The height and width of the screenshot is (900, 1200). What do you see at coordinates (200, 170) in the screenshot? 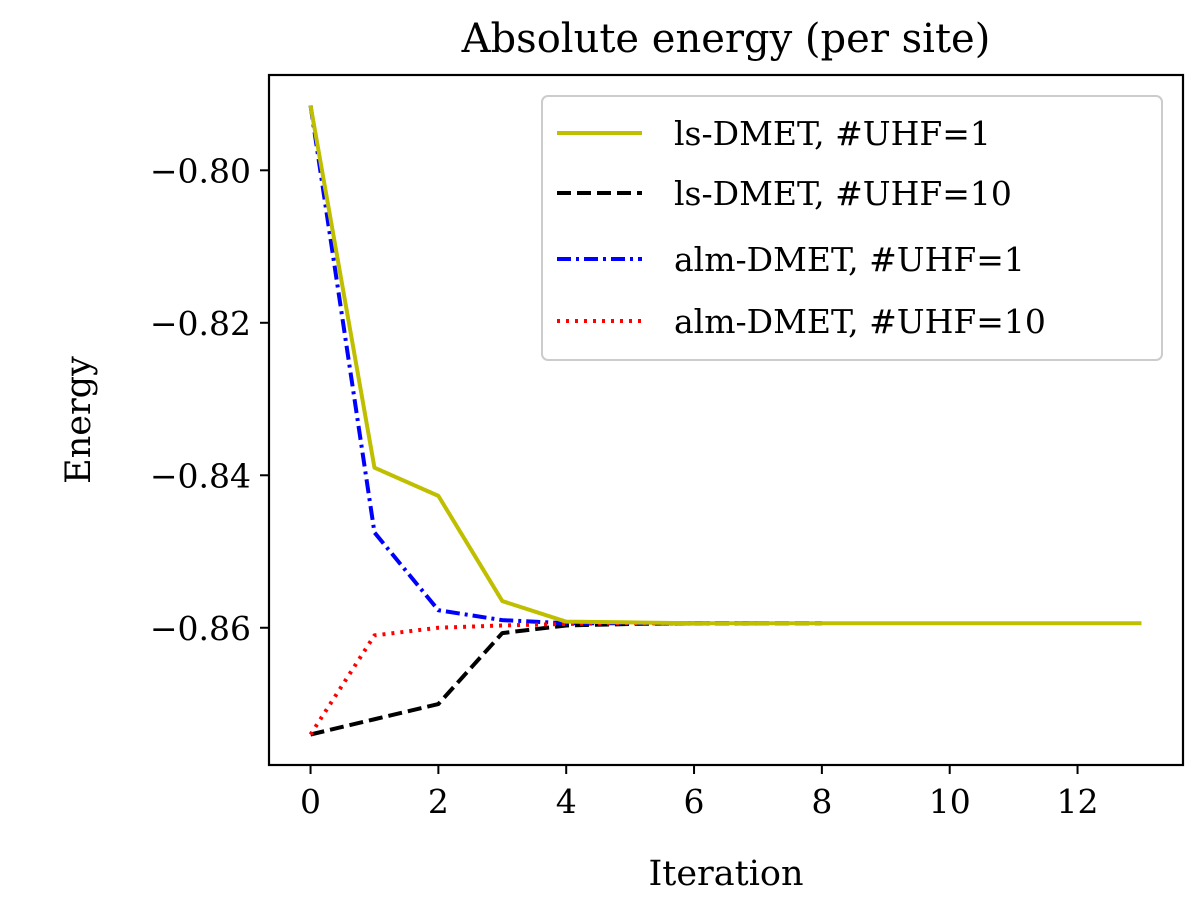
I see `y-tick-label-0: −0.80` at bounding box center [200, 170].